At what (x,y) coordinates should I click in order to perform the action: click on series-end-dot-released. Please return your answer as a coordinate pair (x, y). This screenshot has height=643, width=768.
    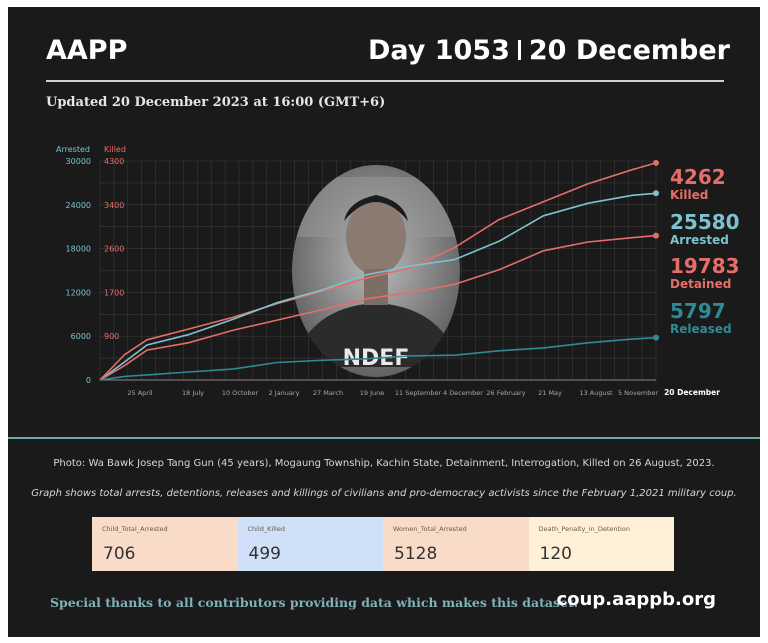
    Looking at the image, I should click on (656, 337).